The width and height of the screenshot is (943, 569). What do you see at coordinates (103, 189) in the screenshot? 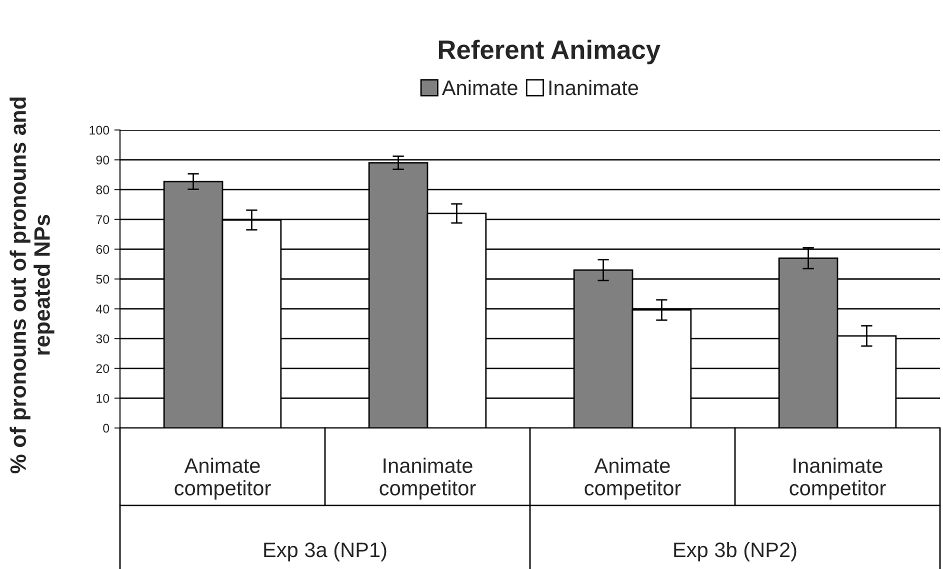
I see `y-tick-label: 80` at bounding box center [103, 189].